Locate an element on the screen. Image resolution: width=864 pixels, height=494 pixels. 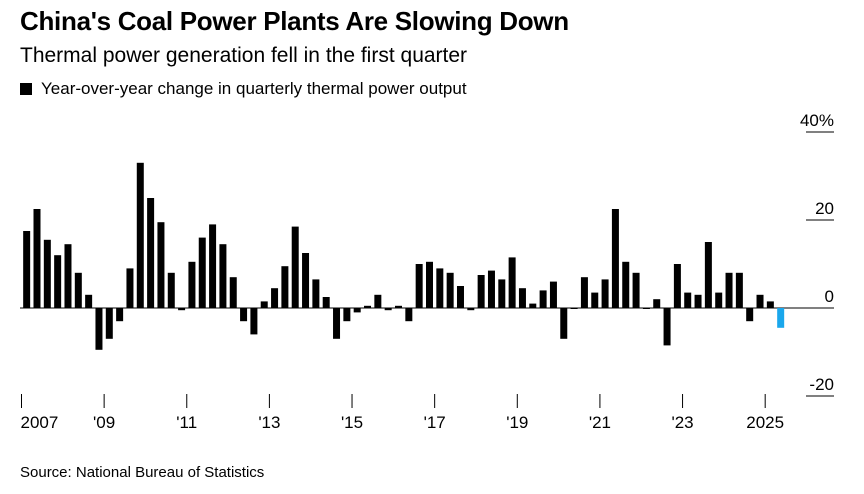
x-tick-label: '13 is located at coordinates (269, 422).